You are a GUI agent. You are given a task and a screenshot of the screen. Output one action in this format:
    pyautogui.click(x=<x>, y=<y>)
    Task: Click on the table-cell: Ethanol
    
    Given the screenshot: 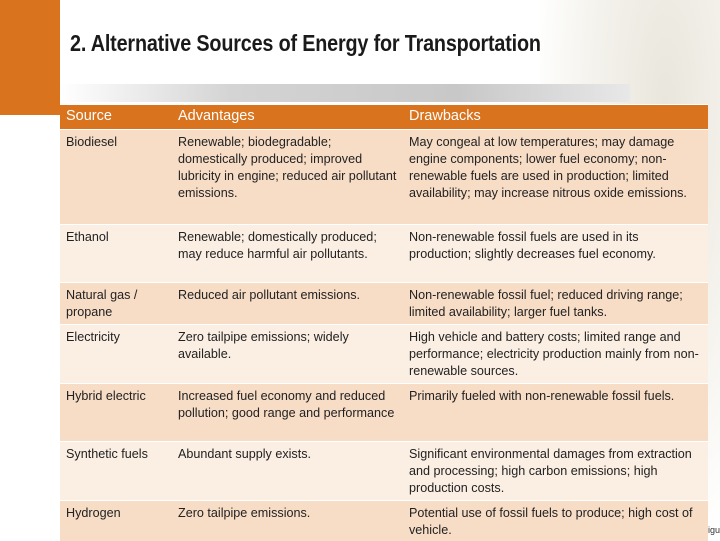 What is the action you would take?
    pyautogui.click(x=116, y=254)
    